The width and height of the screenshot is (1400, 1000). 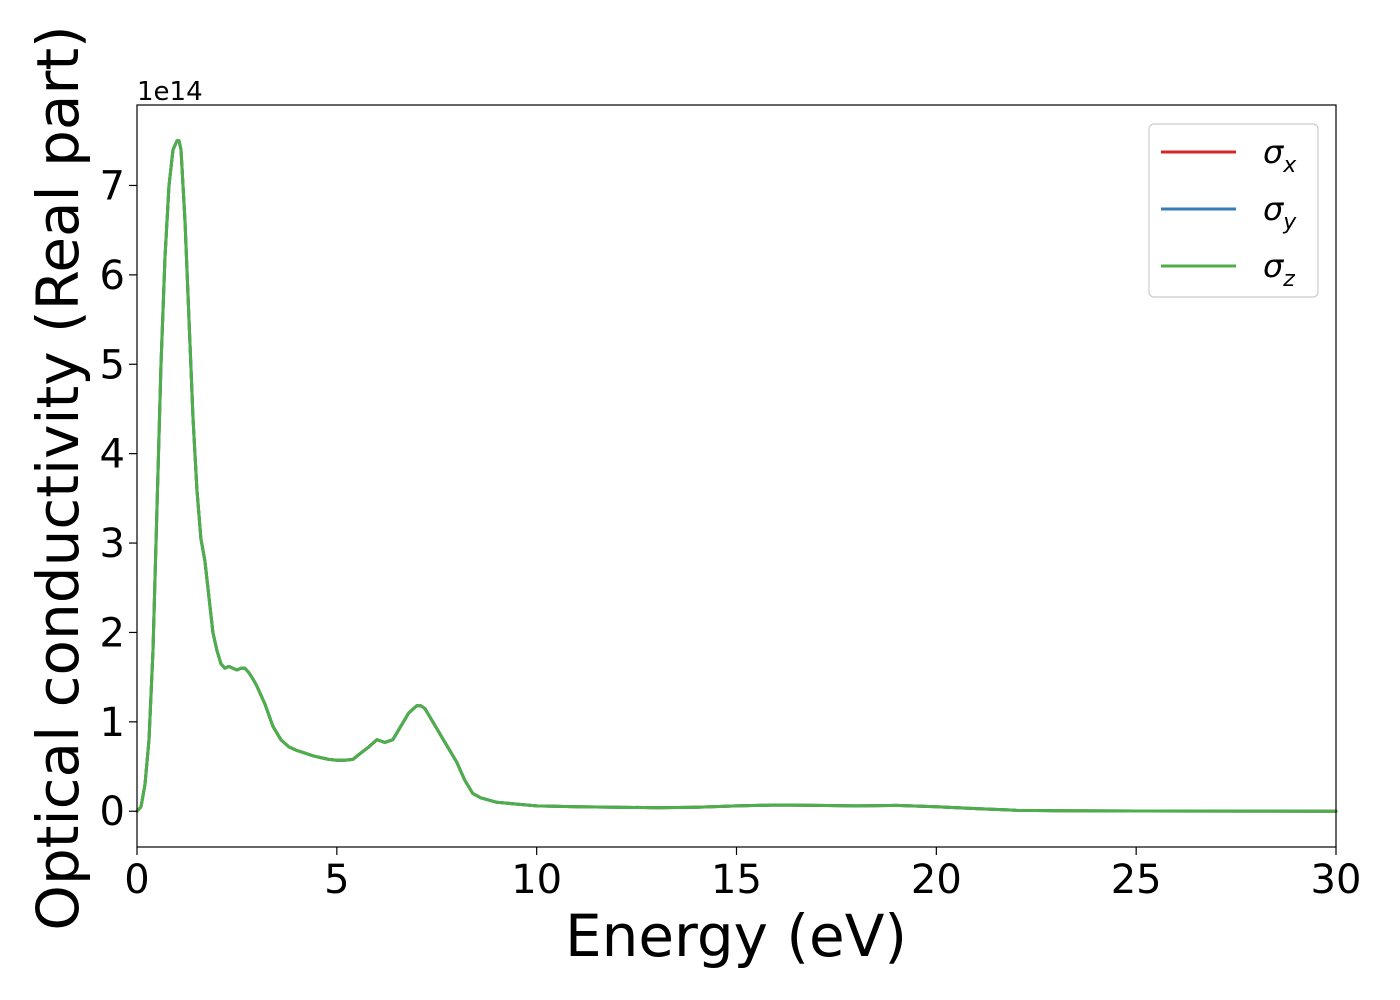 What do you see at coordinates (1136, 880) in the screenshot?
I see `x-tick-label: 25` at bounding box center [1136, 880].